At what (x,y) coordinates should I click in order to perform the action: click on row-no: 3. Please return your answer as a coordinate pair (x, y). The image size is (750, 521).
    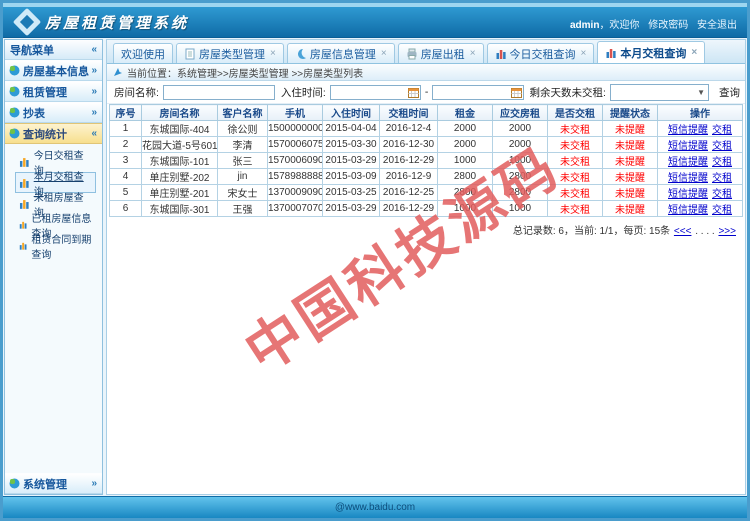
    Looking at the image, I should click on (125, 160).